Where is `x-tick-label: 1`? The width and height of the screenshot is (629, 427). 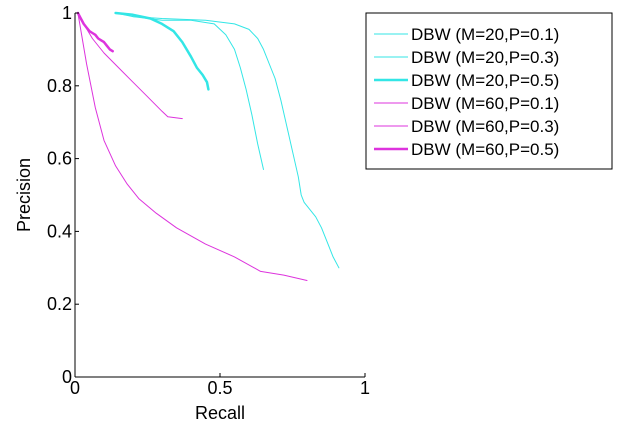
x-tick-label: 1 is located at coordinates (365, 388).